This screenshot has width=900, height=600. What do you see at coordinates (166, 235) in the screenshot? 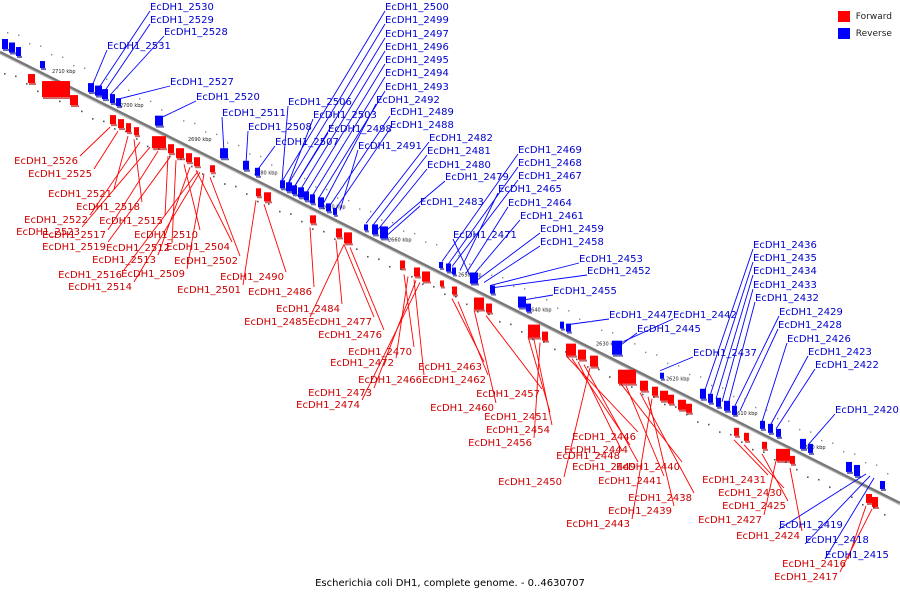
I see `forward-gene-label: EcDH1_2510` at bounding box center [166, 235].